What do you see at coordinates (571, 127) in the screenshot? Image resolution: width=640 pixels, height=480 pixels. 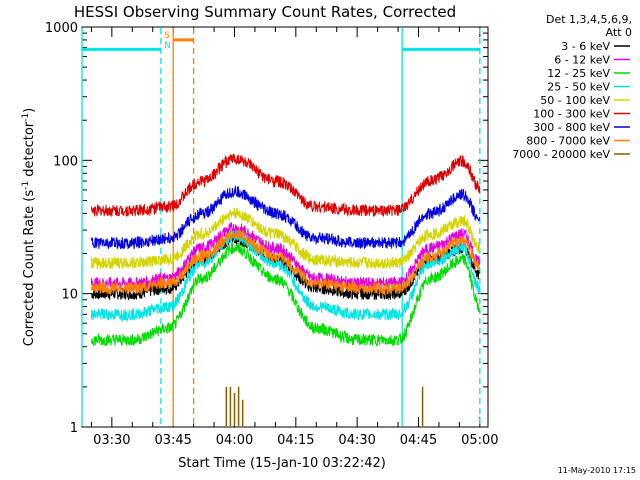 I see `legend-item-label: 300 - 800 keV` at bounding box center [571, 127].